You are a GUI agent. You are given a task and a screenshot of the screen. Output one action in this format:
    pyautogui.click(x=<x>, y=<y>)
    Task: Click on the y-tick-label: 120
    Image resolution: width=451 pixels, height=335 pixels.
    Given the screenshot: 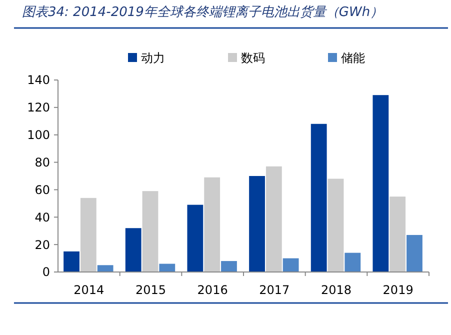 What is the action you would take?
    pyautogui.click(x=38, y=107)
    